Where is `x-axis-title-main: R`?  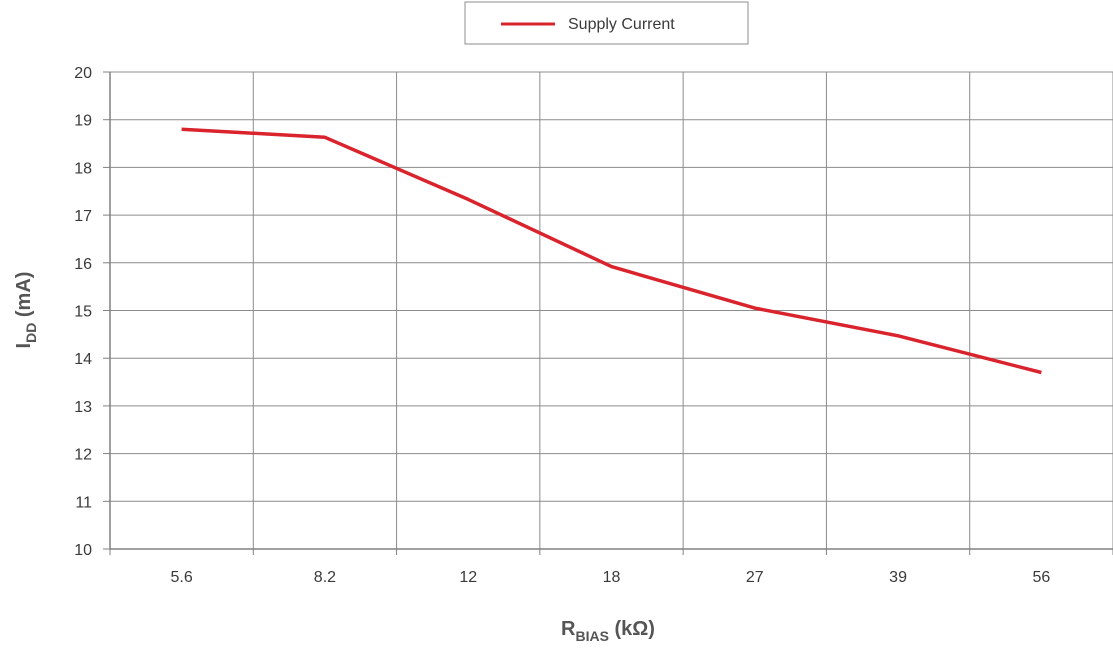 x-axis-title-main: R is located at coordinates (568, 629).